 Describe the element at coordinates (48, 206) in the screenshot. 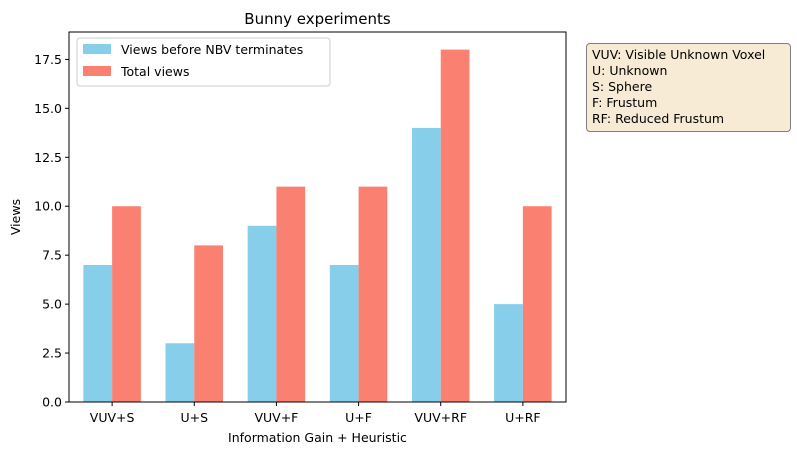

I see `y-tick-label: 10.0` at that location.